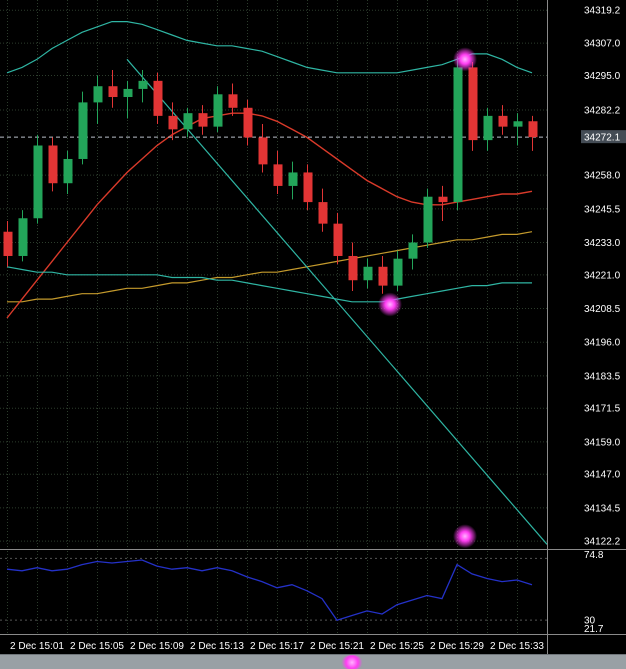 This screenshot has width=626, height=669. What do you see at coordinates (337, 646) in the screenshot?
I see `time-axis-label: 2 Dec 15:21` at bounding box center [337, 646].